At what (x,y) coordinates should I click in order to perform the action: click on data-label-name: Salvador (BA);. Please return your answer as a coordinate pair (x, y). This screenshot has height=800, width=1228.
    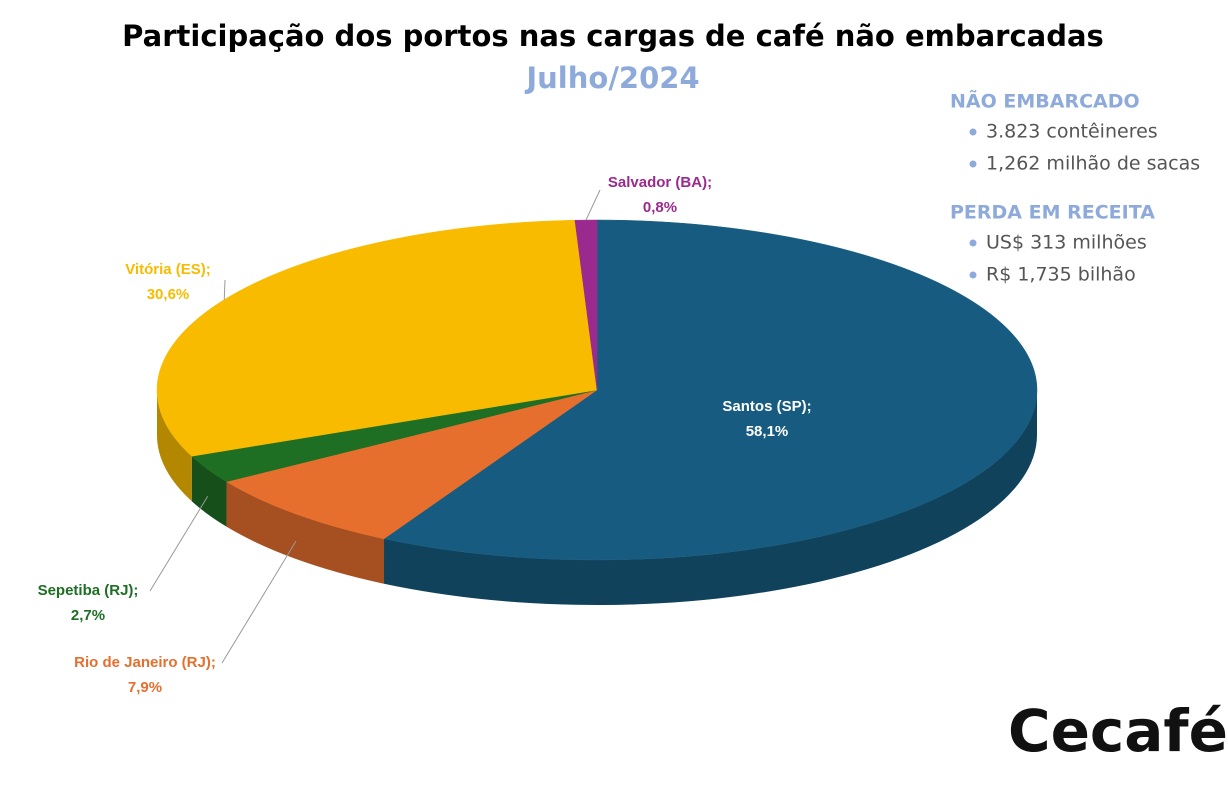
    Looking at the image, I should click on (660, 182).